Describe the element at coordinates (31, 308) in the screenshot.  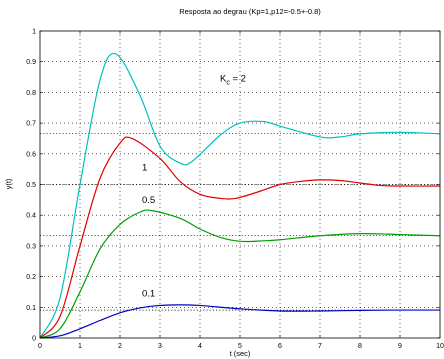
I see `y-tick-label: 0.1` at that location.